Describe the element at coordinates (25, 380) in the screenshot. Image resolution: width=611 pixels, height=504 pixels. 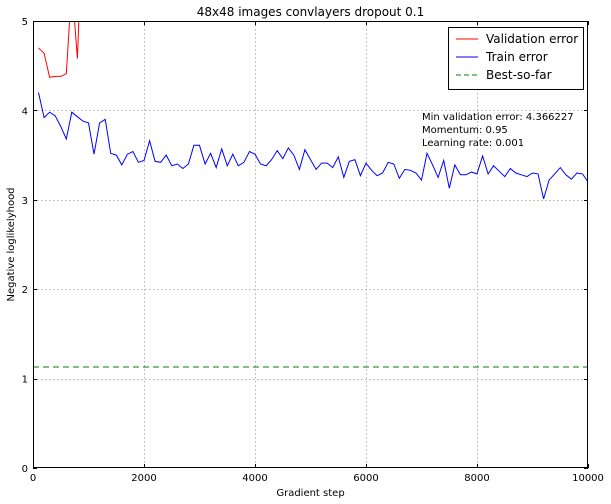
I see `y-tick-label: 1` at that location.